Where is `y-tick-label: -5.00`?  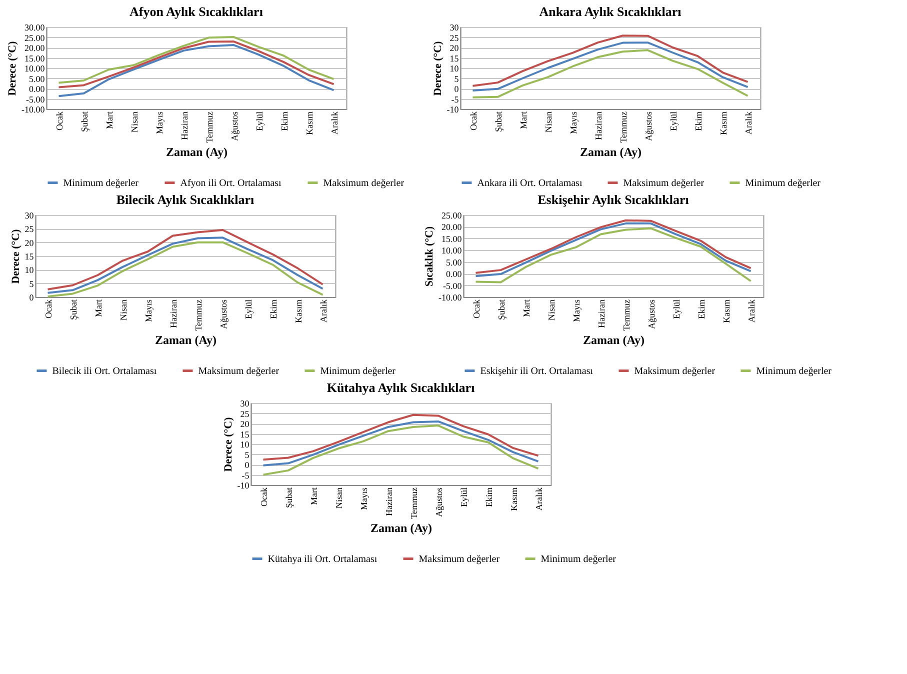 y-tick-label: -5.00 is located at coordinates (452, 285).